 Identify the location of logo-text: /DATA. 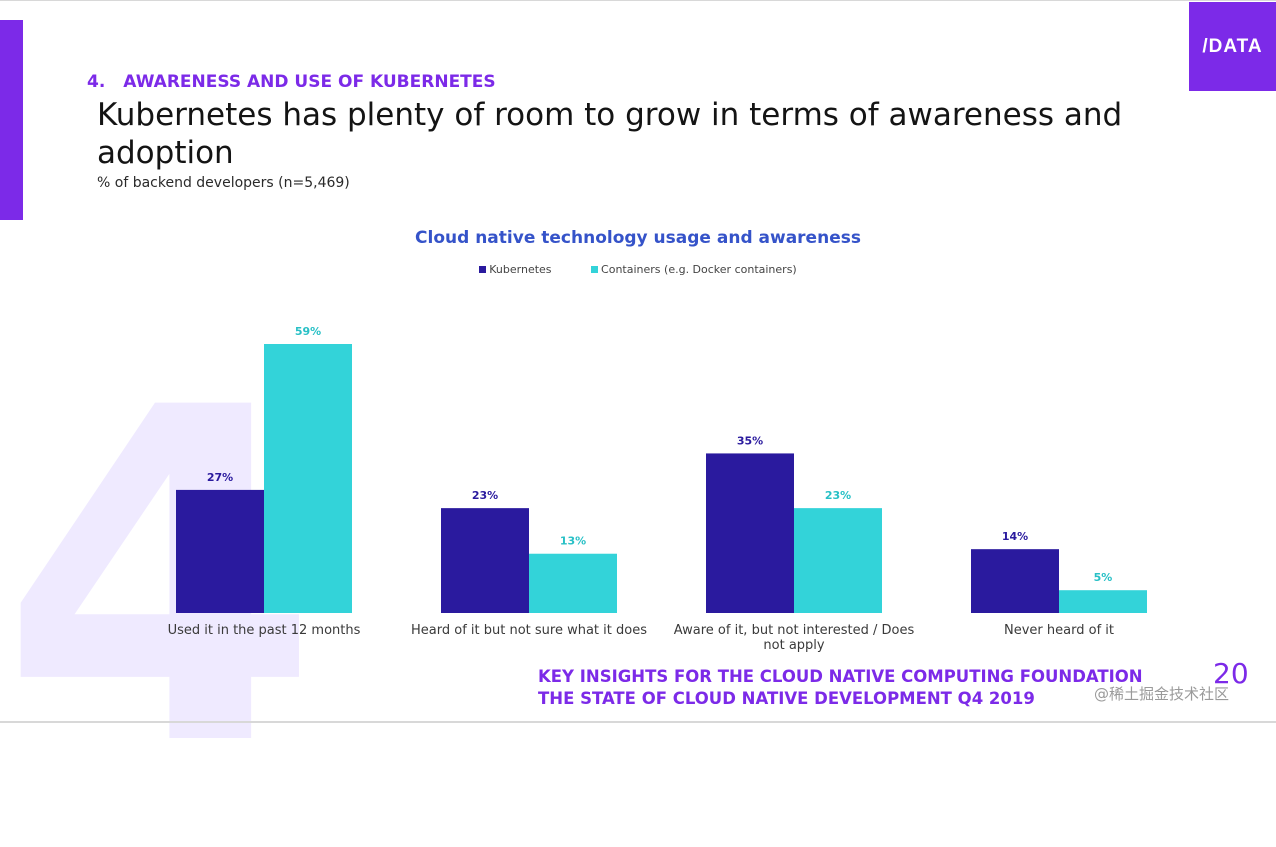
(1232, 46).